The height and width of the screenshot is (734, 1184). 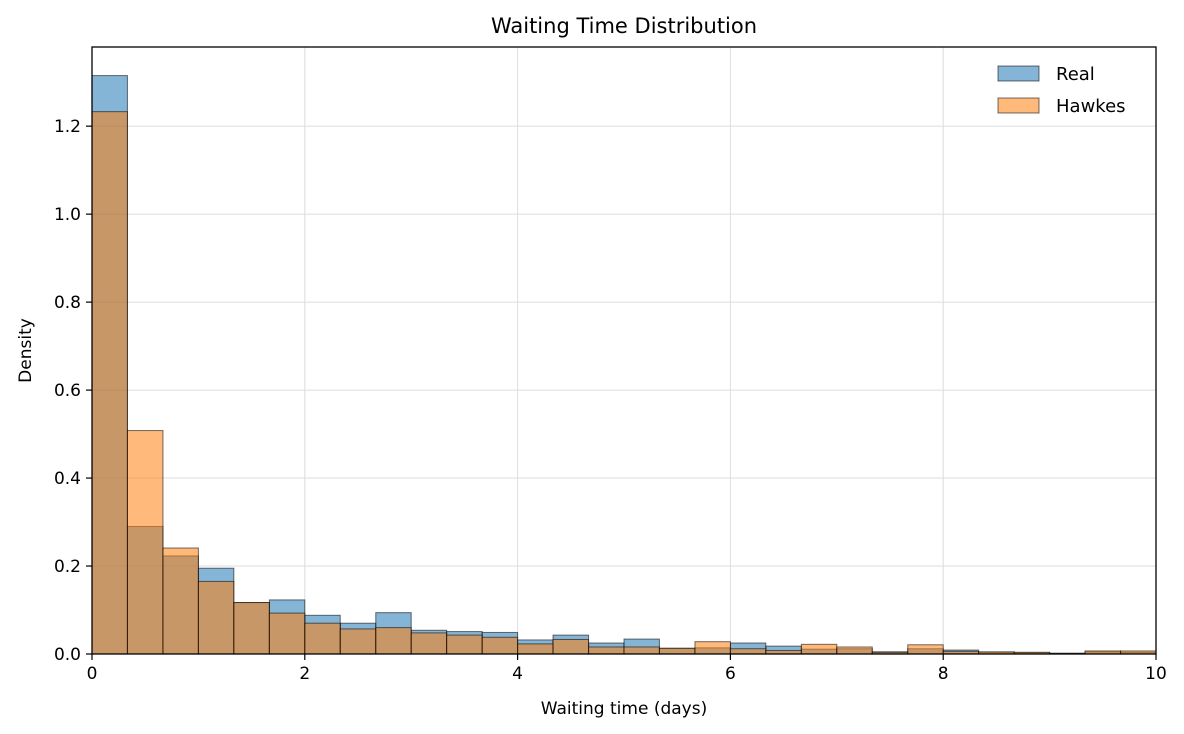 What do you see at coordinates (517, 674) in the screenshot?
I see `x-tick-label: 4` at bounding box center [517, 674].